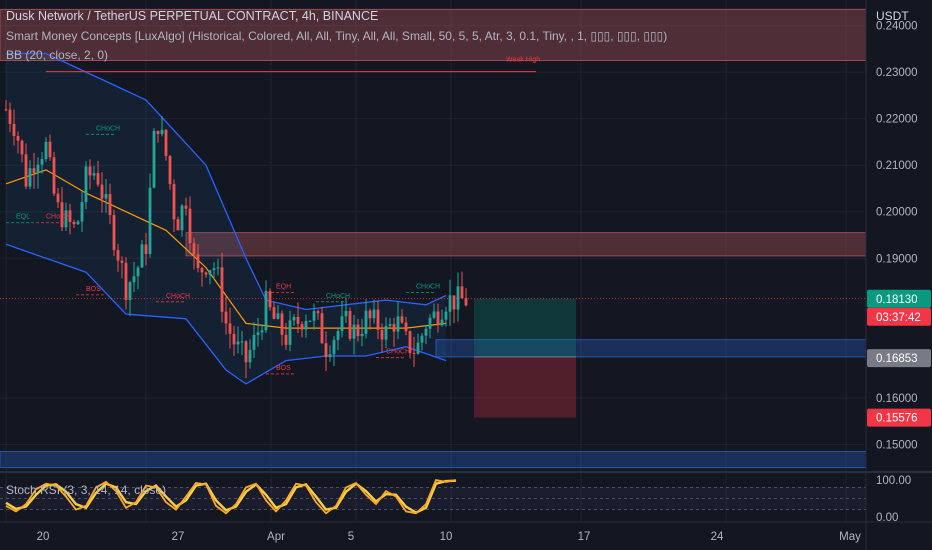  What do you see at coordinates (899, 417) in the screenshot?
I see `price-badge` at bounding box center [899, 417].